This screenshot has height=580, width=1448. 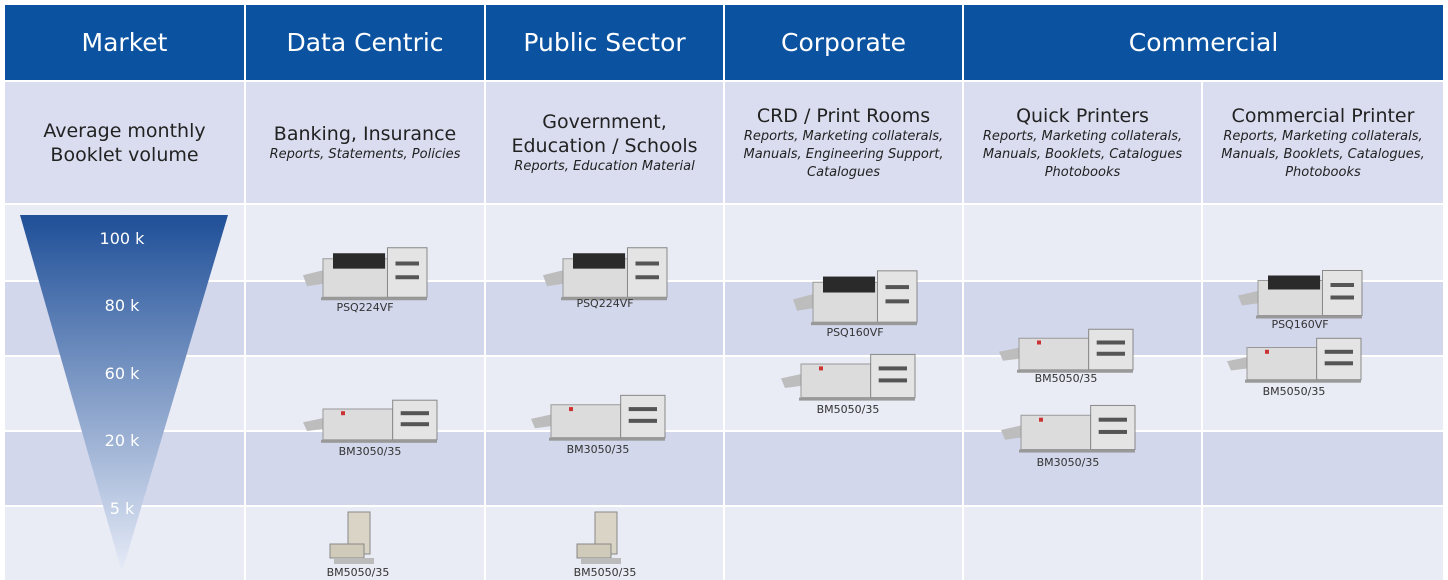 What do you see at coordinates (604, 42) in the screenshot?
I see `header-cell: Public Sector` at bounding box center [604, 42].